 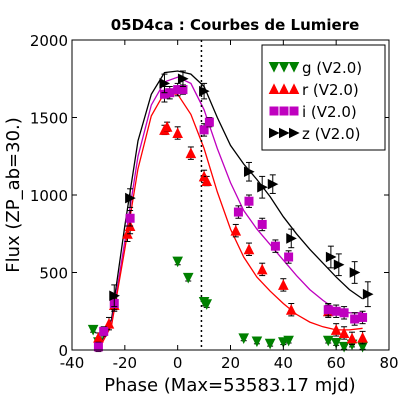 What do you see at coordinates (53, 274) in the screenshot?
I see `y-tick-label: 500` at bounding box center [53, 274].